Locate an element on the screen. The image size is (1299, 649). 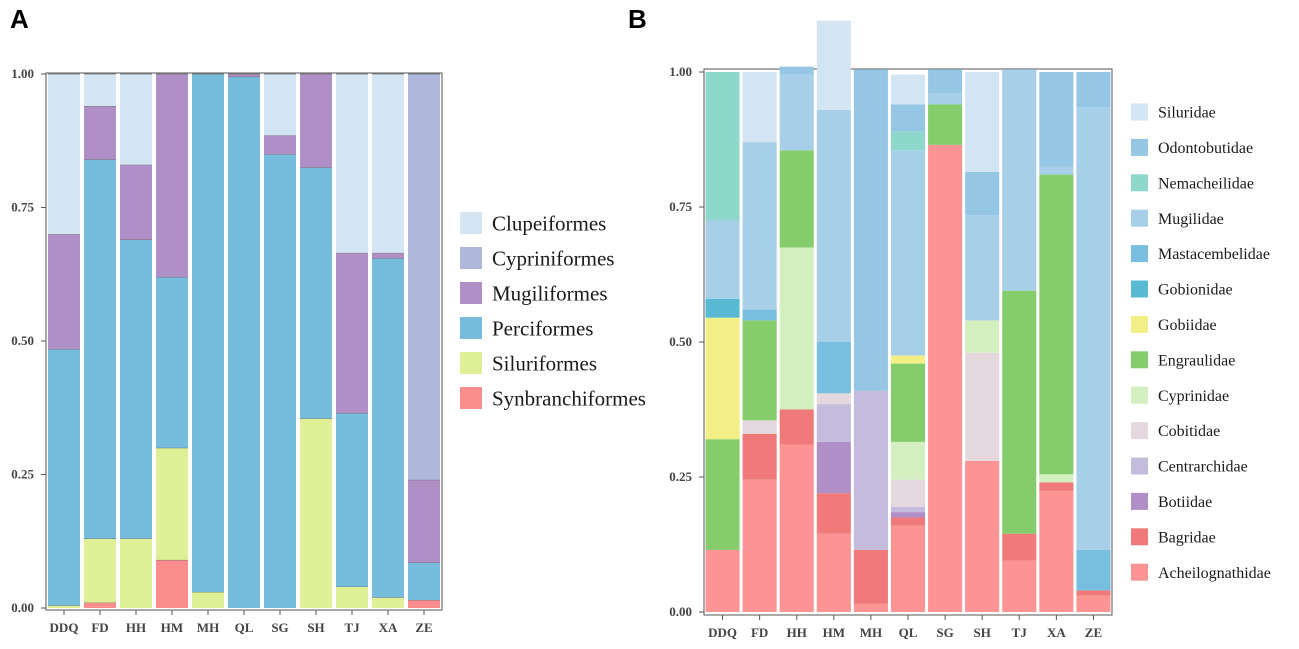
bar-segment-tj-mugiliformes is located at coordinates (352, 333).